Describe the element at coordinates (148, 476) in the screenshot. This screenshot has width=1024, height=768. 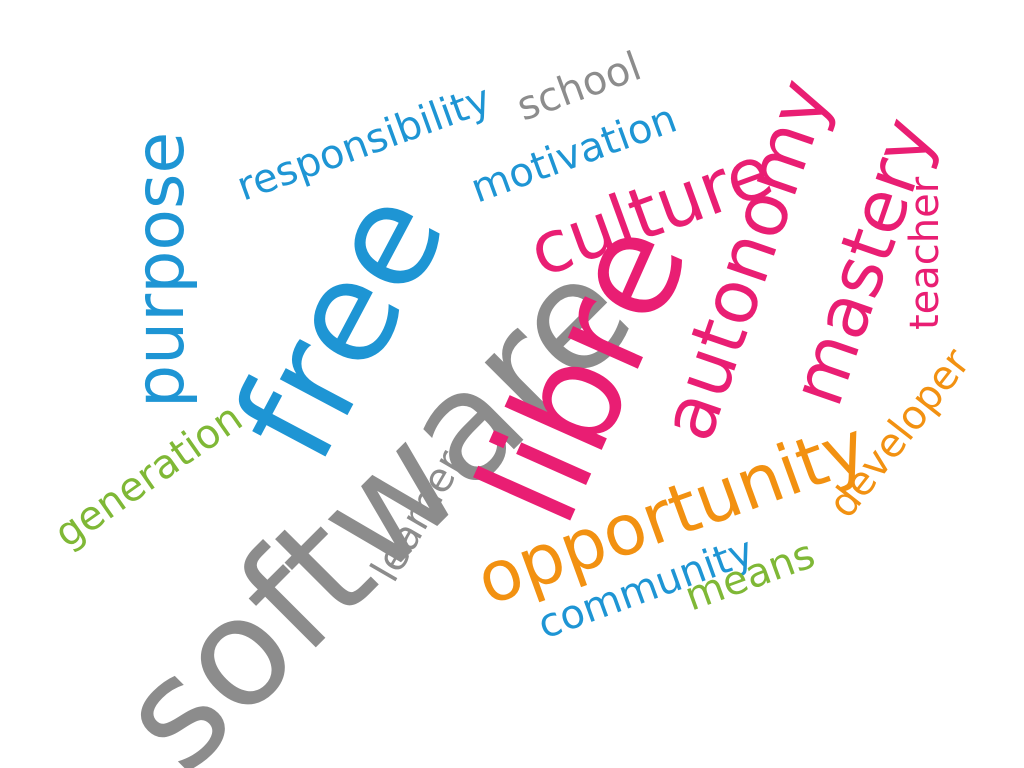
I see `word-generation: generation` at that location.